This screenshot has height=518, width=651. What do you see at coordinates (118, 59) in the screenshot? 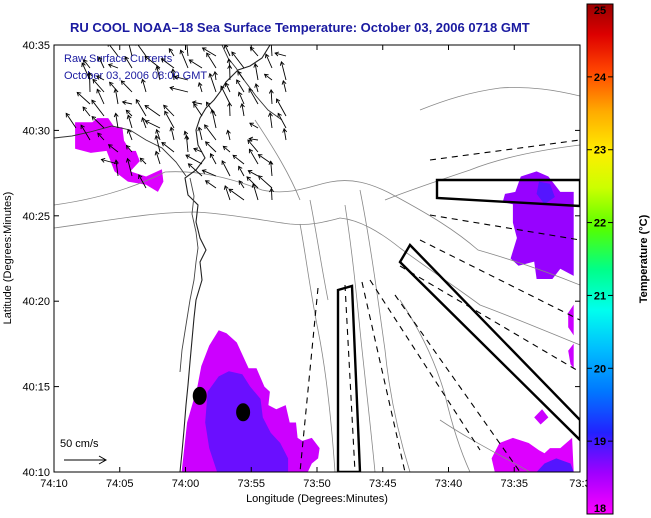
I see `inset-title: Raw Surface Currents` at bounding box center [118, 59].